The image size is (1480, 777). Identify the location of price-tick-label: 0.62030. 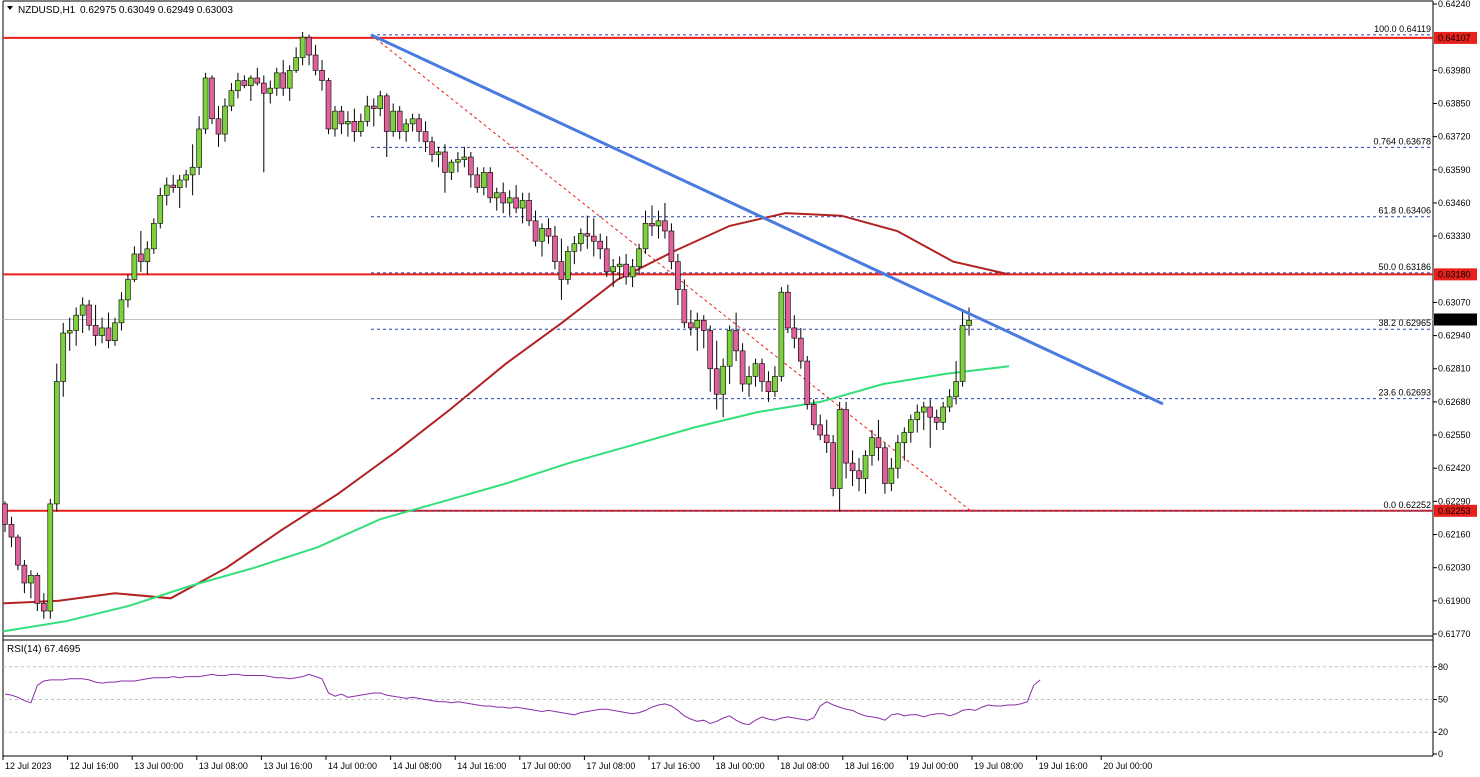
(1454, 568).